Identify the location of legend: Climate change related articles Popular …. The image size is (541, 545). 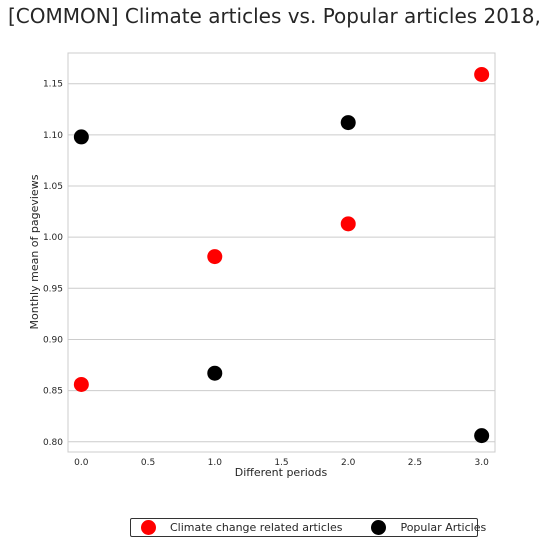
(304, 527).